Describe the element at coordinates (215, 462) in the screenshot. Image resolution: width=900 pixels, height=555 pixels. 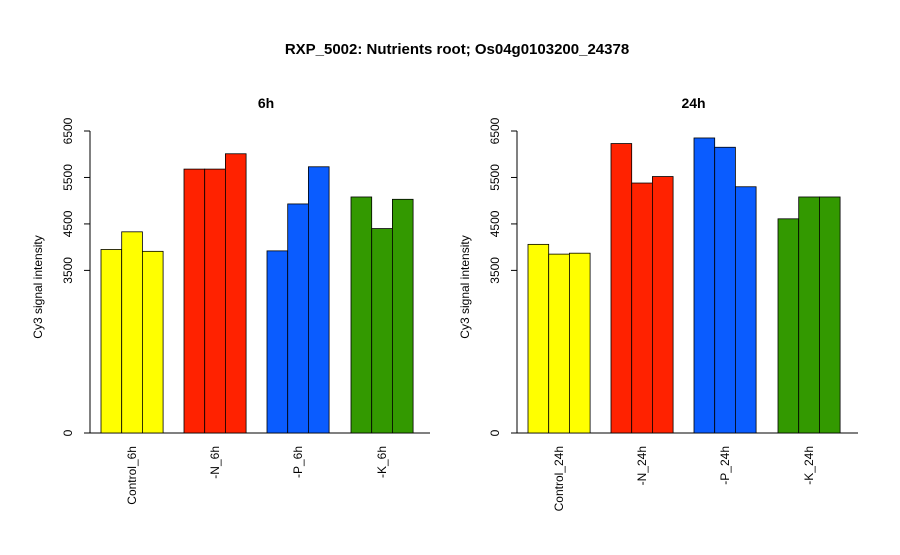
I see `x-category-label: -N_6h` at that location.